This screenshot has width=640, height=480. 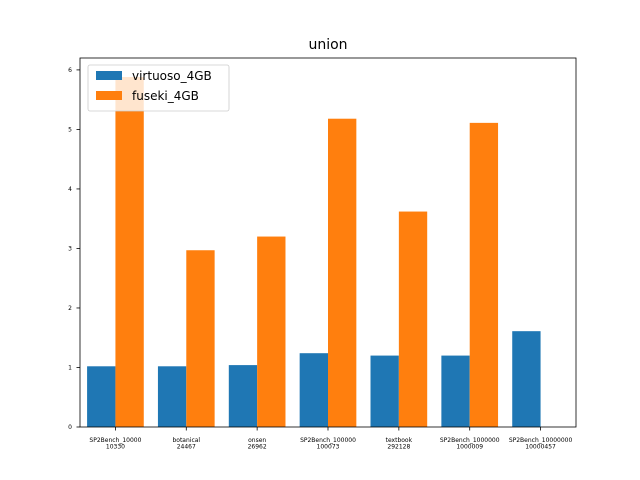 What do you see at coordinates (470, 444) in the screenshot?
I see `x-tick-label: SP2Bench_1000000 1000009` at bounding box center [470, 444].